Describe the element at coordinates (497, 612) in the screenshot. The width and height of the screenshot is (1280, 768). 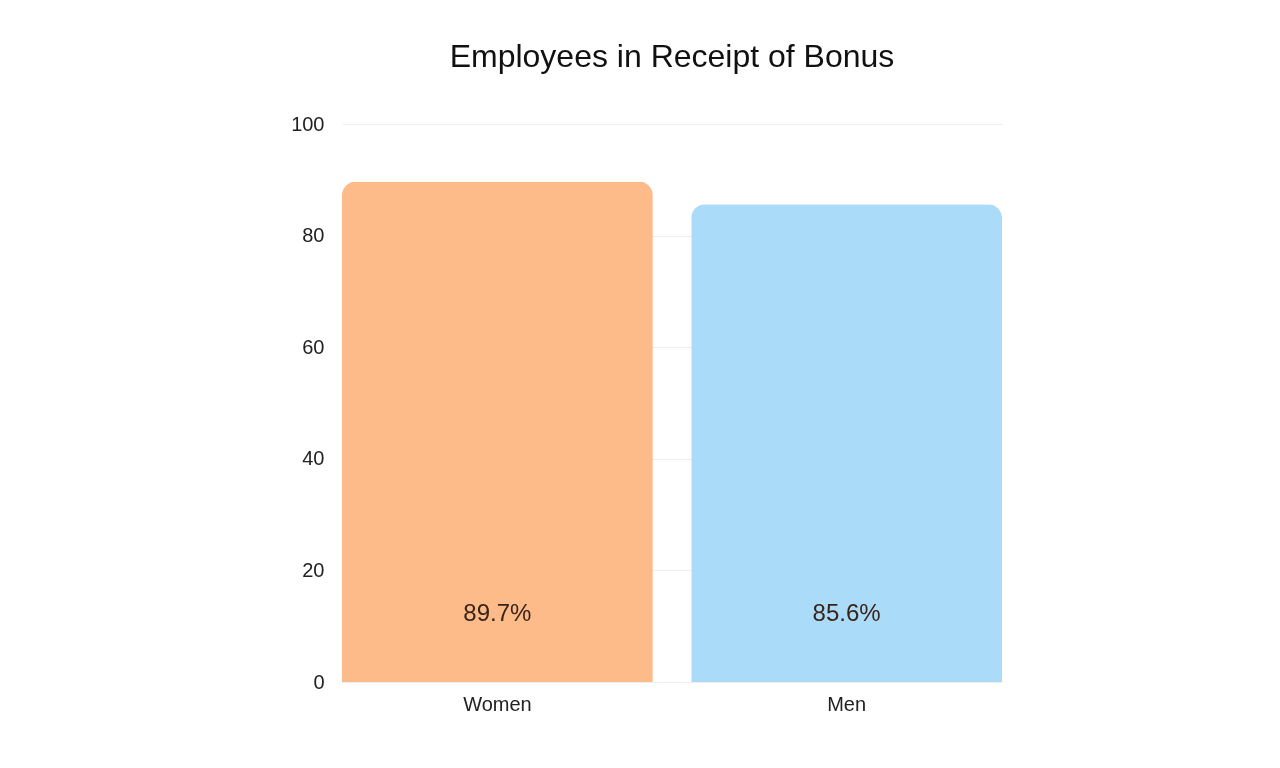
I see `data-label: 89.7%` at that location.